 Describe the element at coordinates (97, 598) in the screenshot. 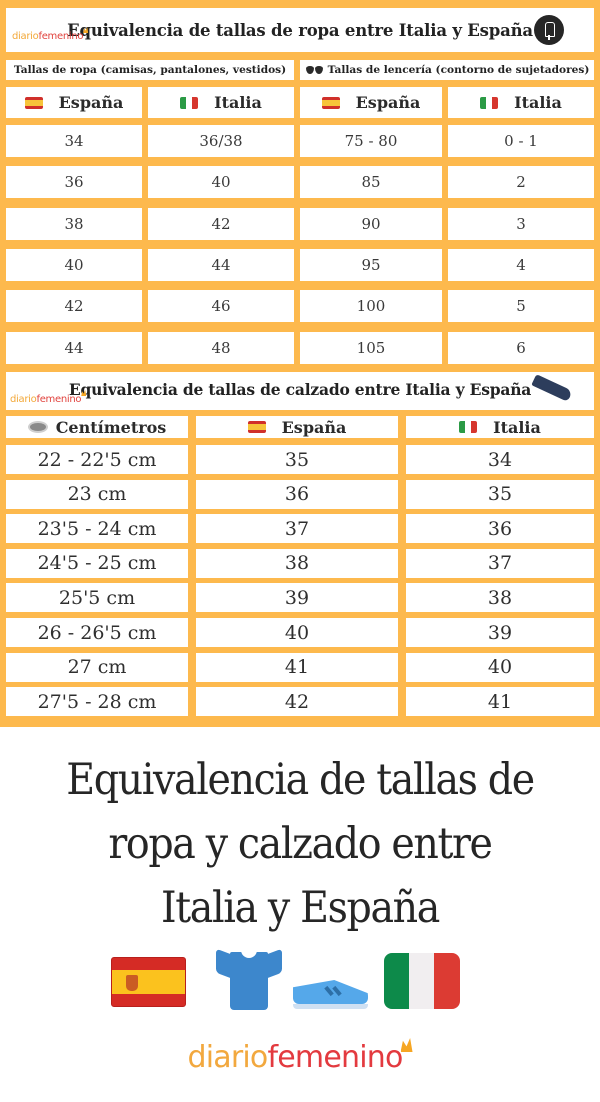

I see `table-cell: 25'5 cm` at that location.